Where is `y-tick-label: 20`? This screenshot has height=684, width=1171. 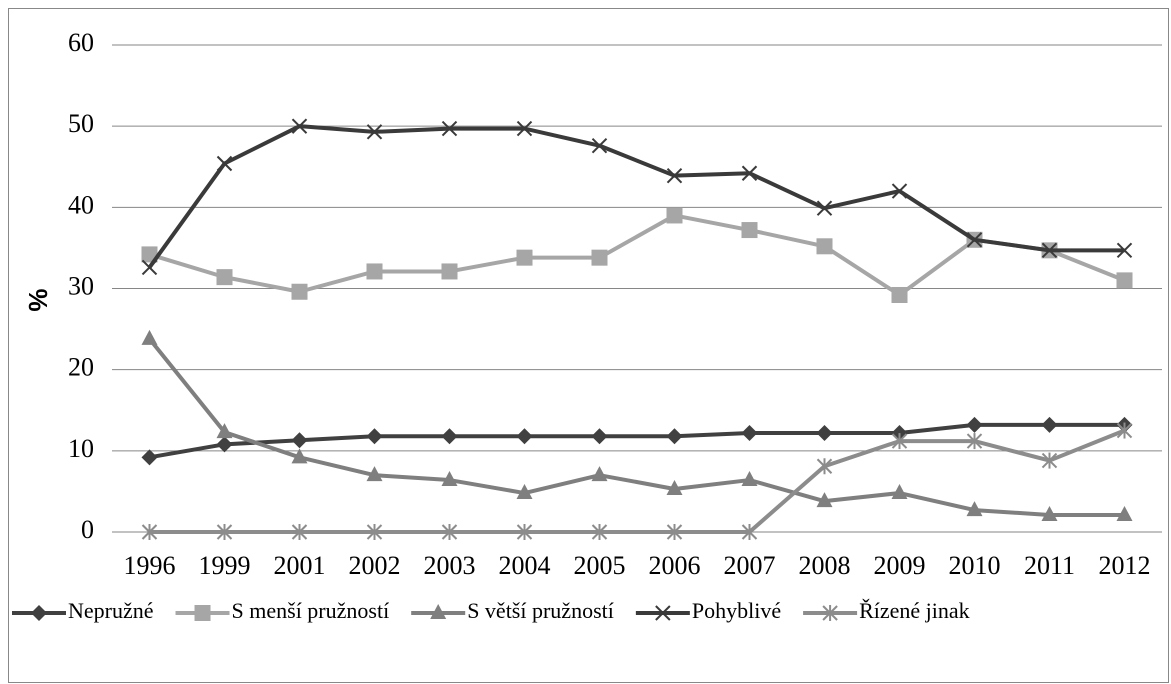
y-tick-label: 20 is located at coordinates (81, 367).